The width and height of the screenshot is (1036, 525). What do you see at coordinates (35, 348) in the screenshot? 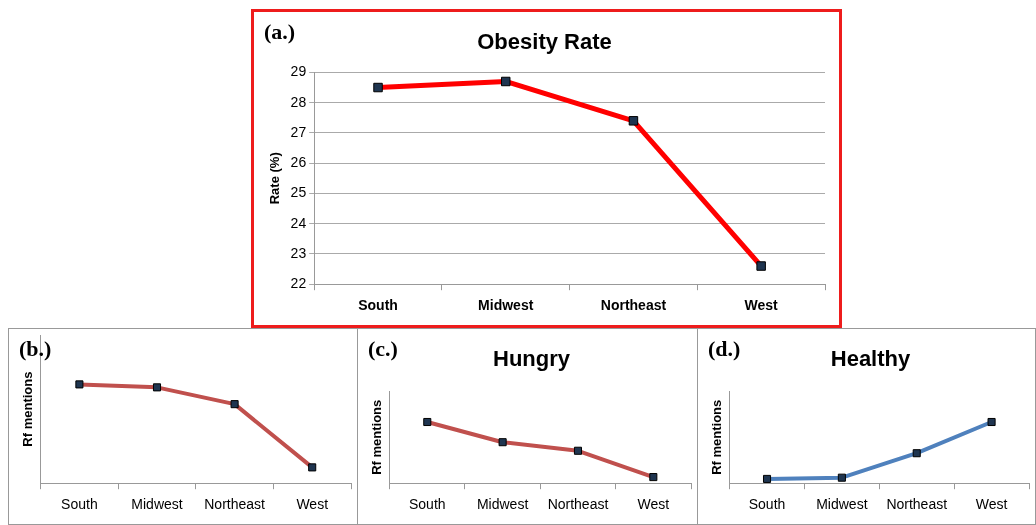
I see `text: (b.)` at bounding box center [35, 348].